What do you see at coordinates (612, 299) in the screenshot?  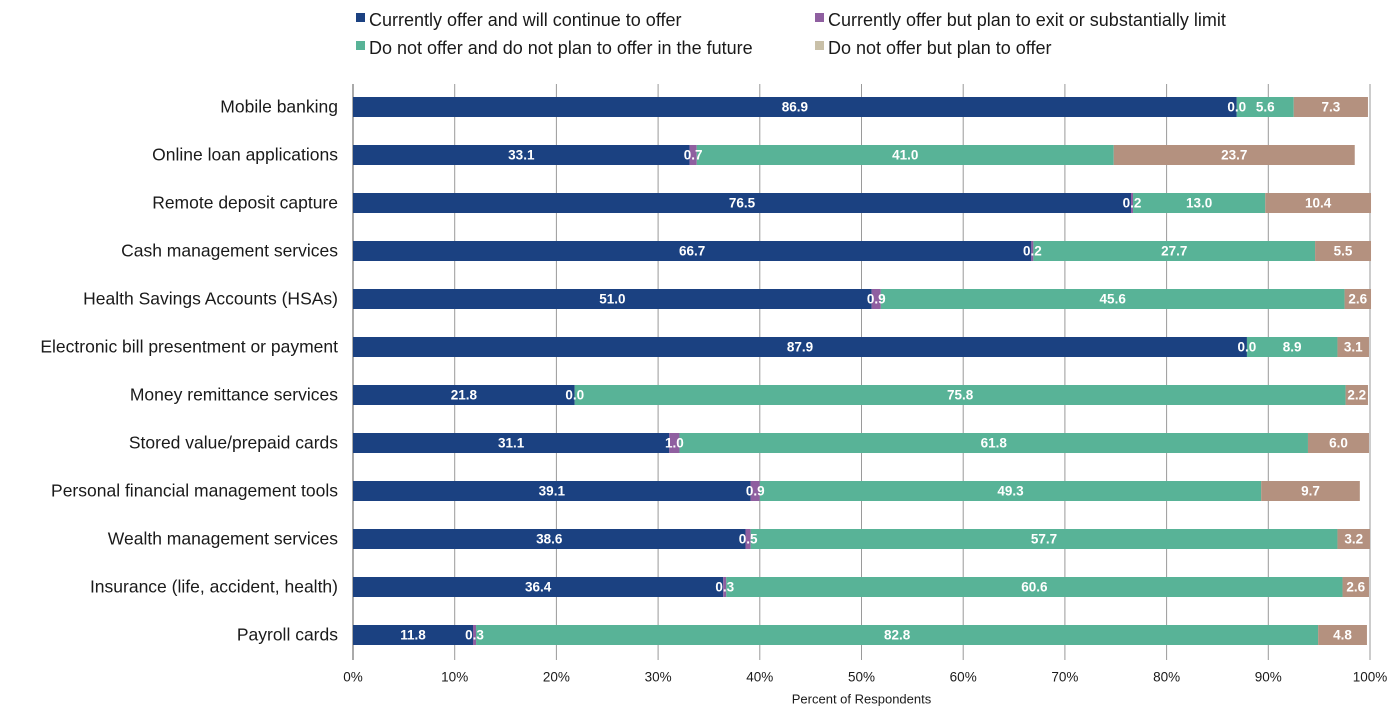 I see `data-label: 51.0` at bounding box center [612, 299].